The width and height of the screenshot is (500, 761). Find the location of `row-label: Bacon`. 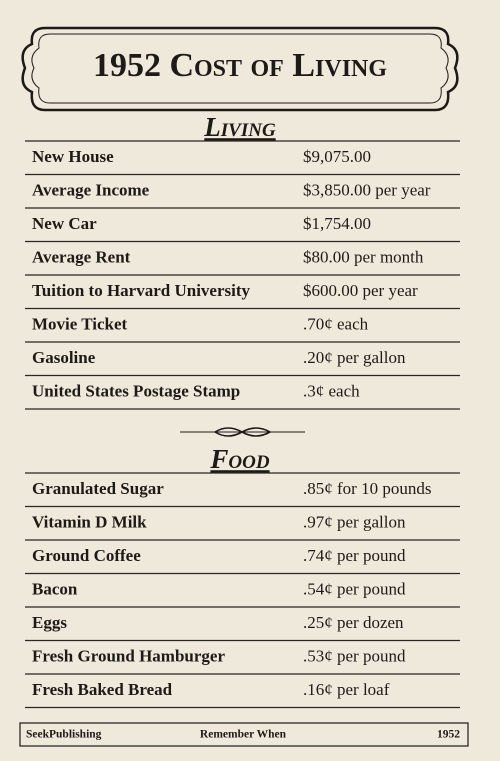

row-label: Bacon is located at coordinates (55, 588).